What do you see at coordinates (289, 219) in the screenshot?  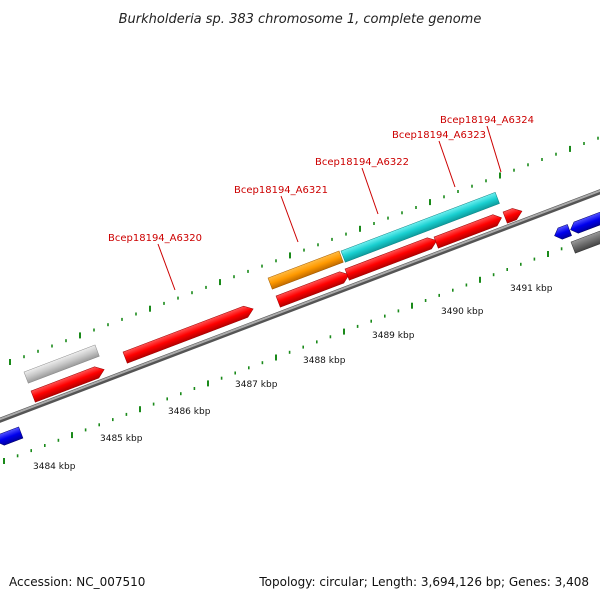 I see `leader-line-a6321` at bounding box center [289, 219].